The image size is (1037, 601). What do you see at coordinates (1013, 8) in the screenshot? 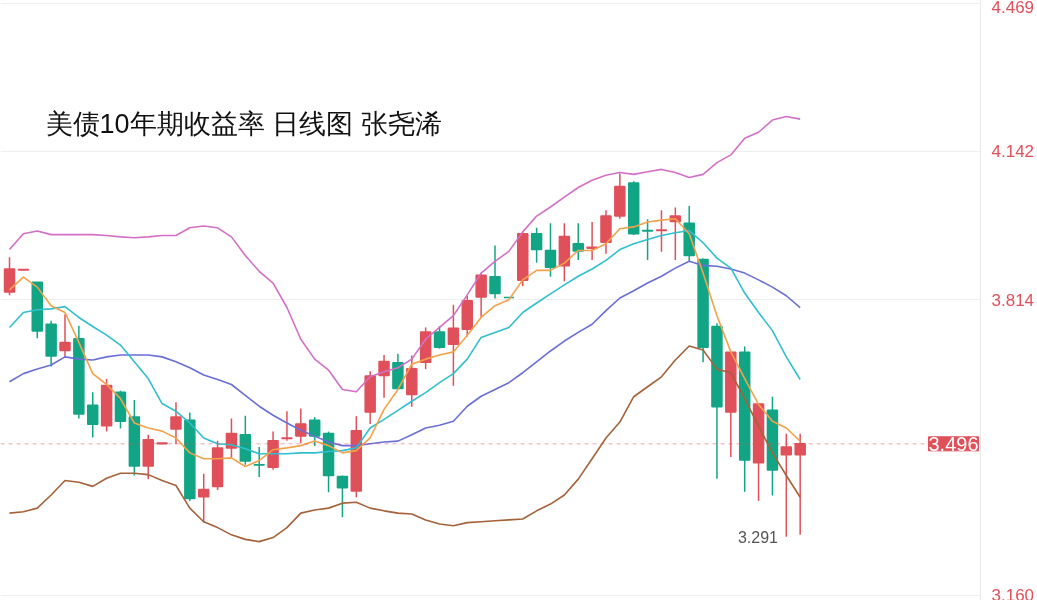
I see `y-tick-label: 4.469` at bounding box center [1013, 8].